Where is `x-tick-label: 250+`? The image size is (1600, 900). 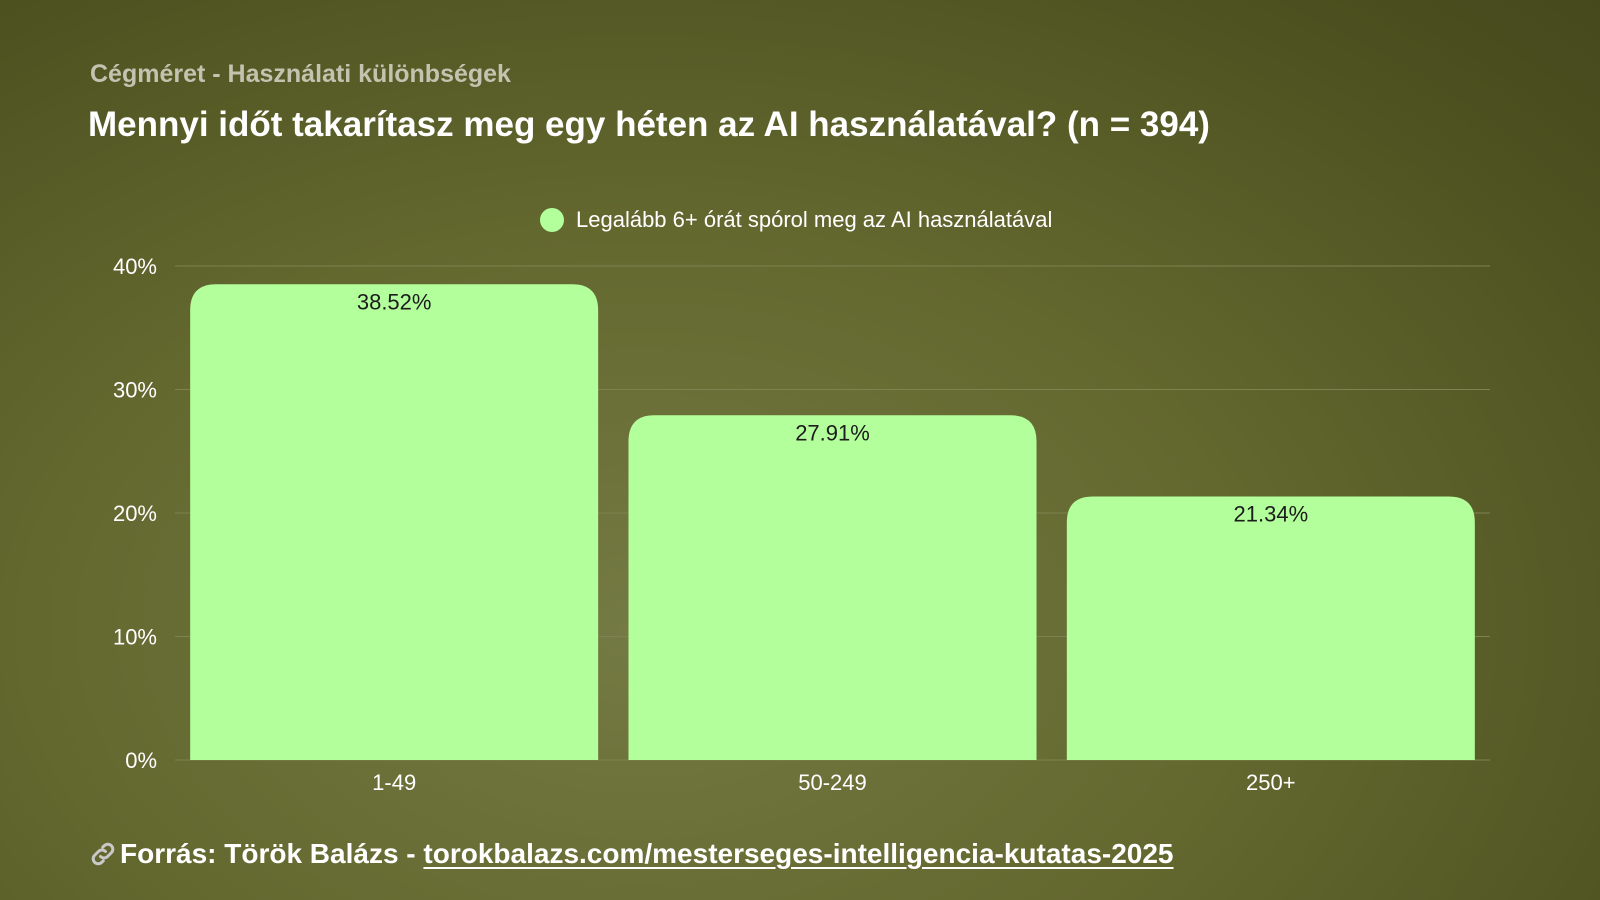
x-tick-label: 250+ is located at coordinates (1271, 782).